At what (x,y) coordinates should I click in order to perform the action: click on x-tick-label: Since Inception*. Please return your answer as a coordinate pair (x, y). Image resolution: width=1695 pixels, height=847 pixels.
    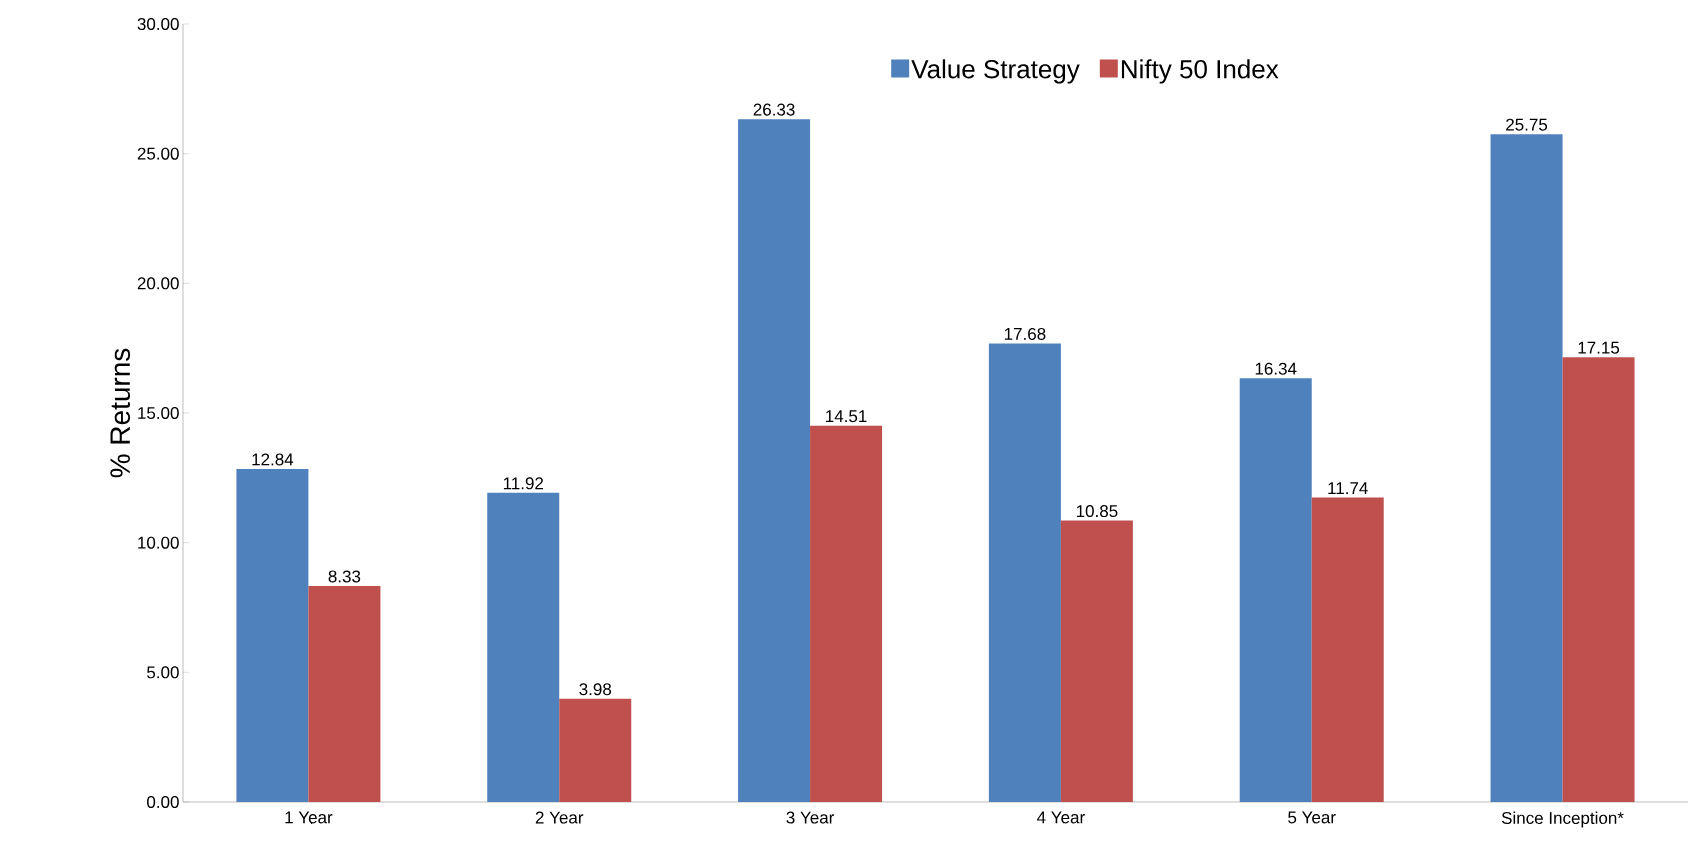
    Looking at the image, I should click on (1562, 819).